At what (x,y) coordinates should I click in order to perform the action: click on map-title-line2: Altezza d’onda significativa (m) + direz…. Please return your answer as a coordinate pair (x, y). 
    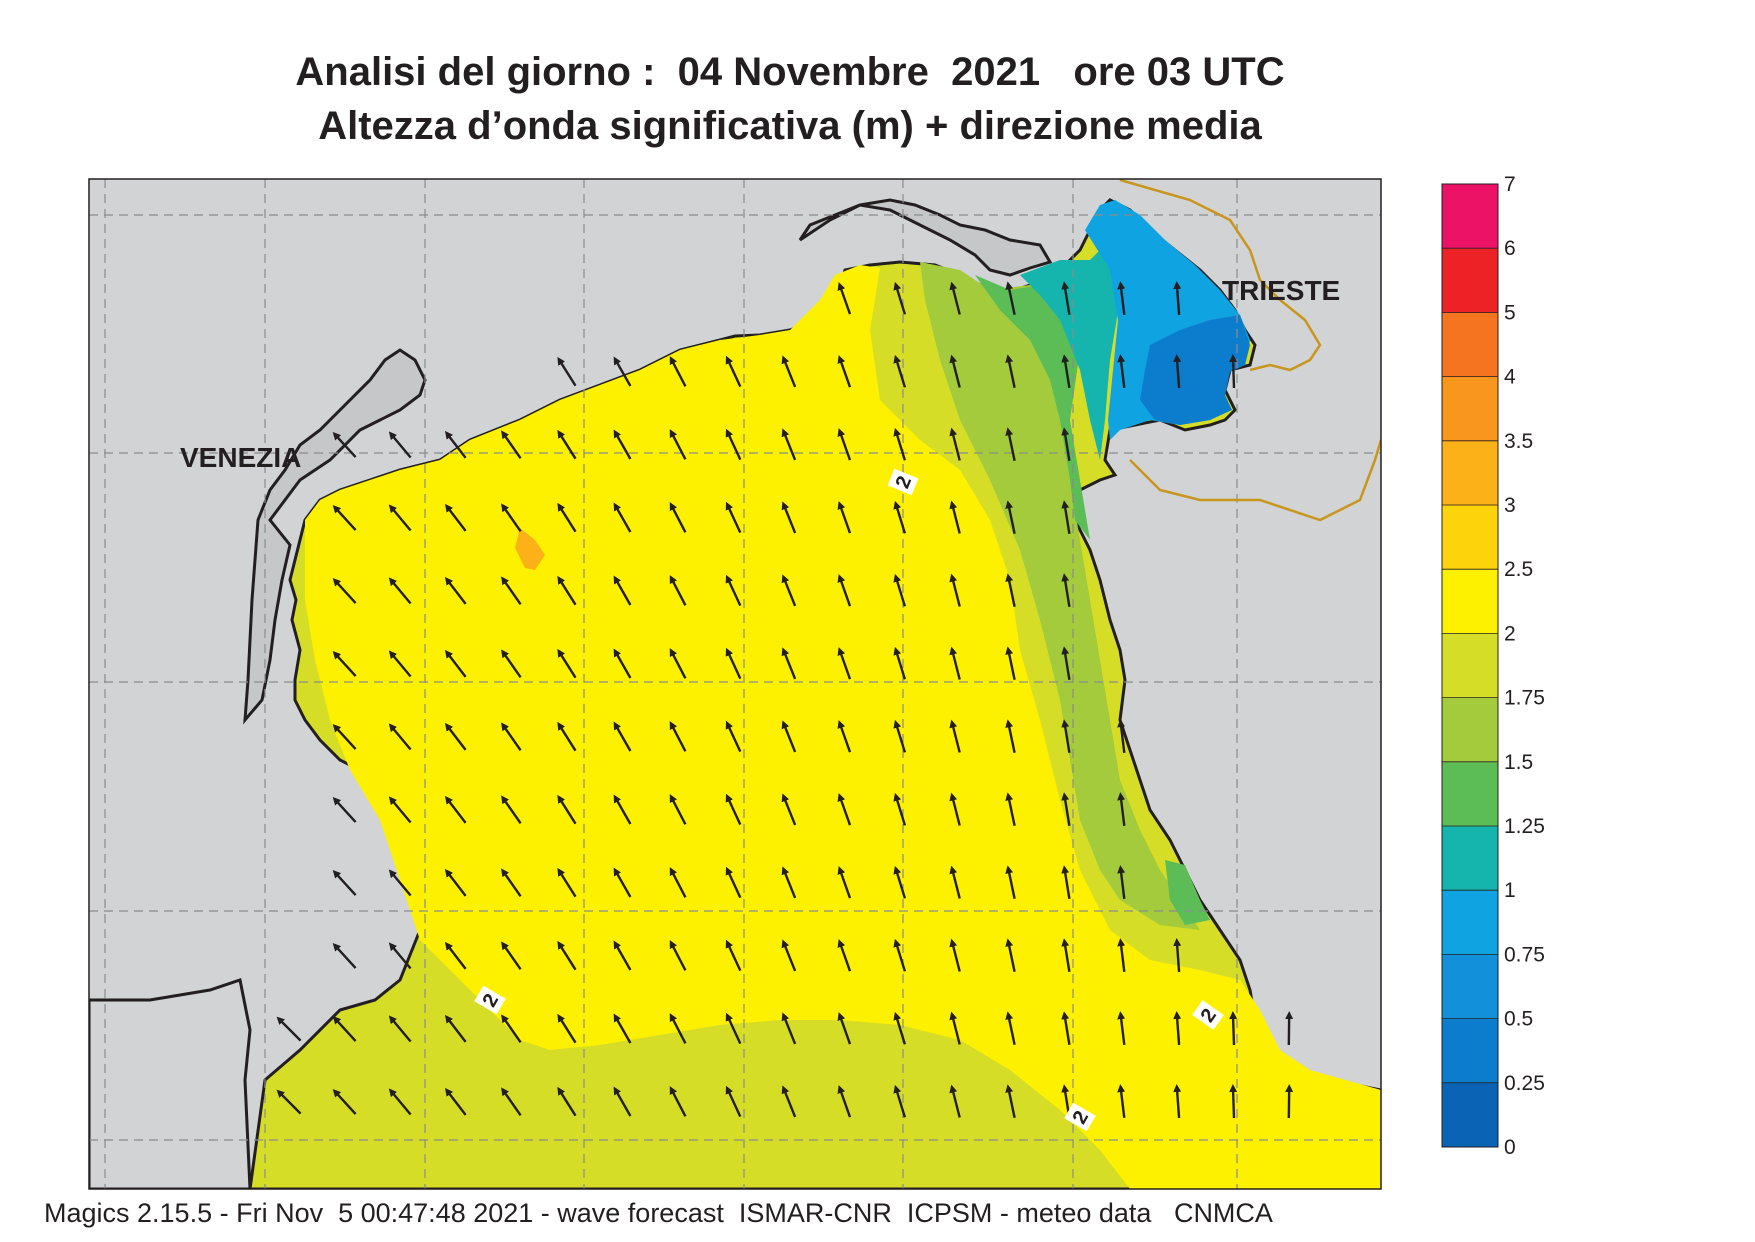
    Looking at the image, I should click on (790, 126).